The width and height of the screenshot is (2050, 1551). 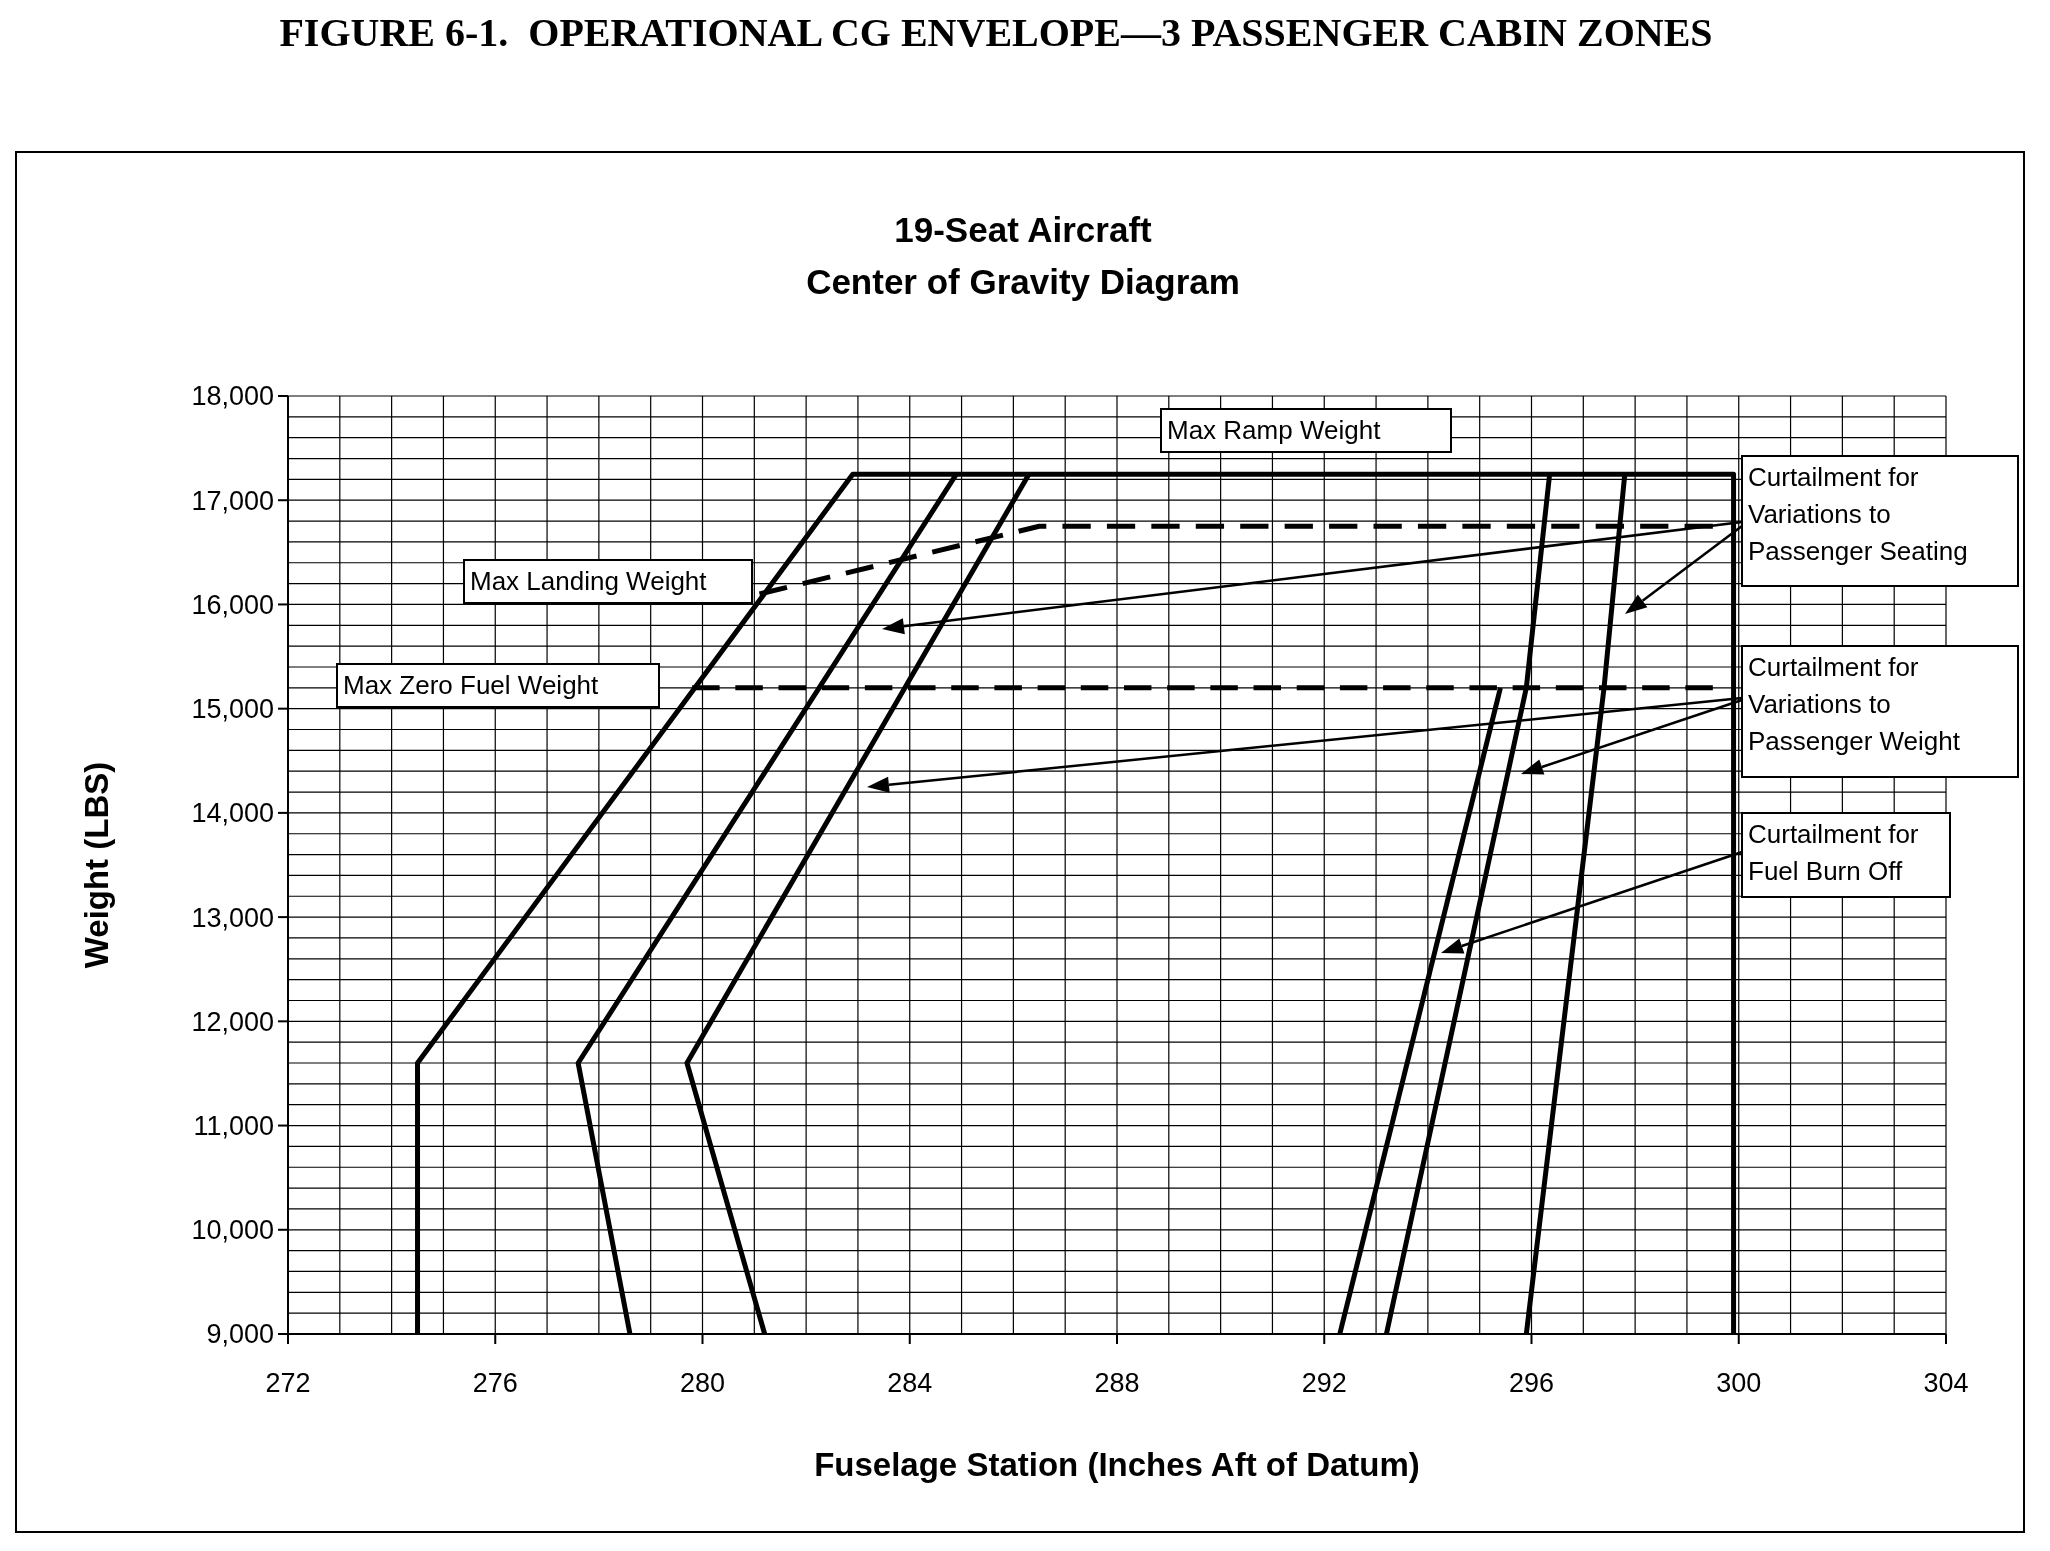 What do you see at coordinates (1023, 255) in the screenshot?
I see `chart-subtitle: 19-Seat Aircraft Center of Gravity Diagram` at bounding box center [1023, 255].